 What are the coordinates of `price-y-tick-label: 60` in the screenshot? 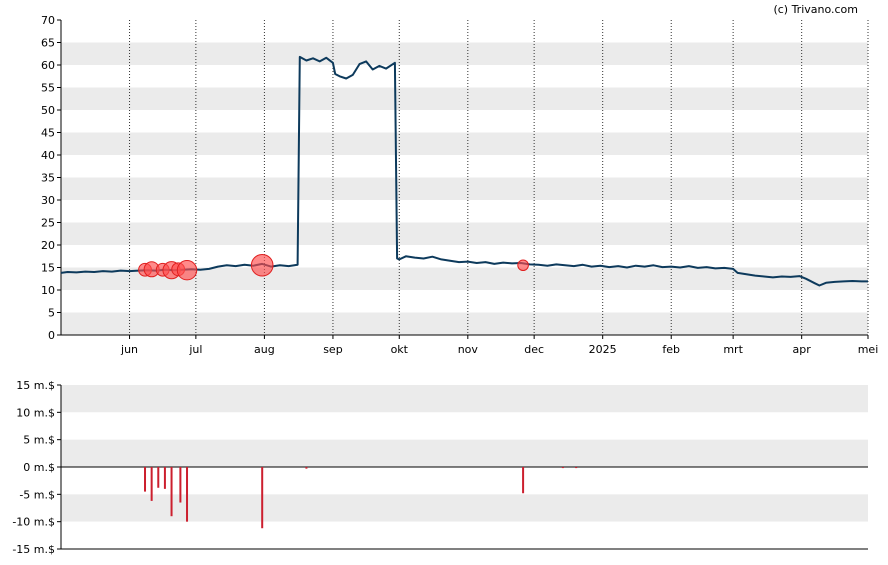 It's located at (48, 65).